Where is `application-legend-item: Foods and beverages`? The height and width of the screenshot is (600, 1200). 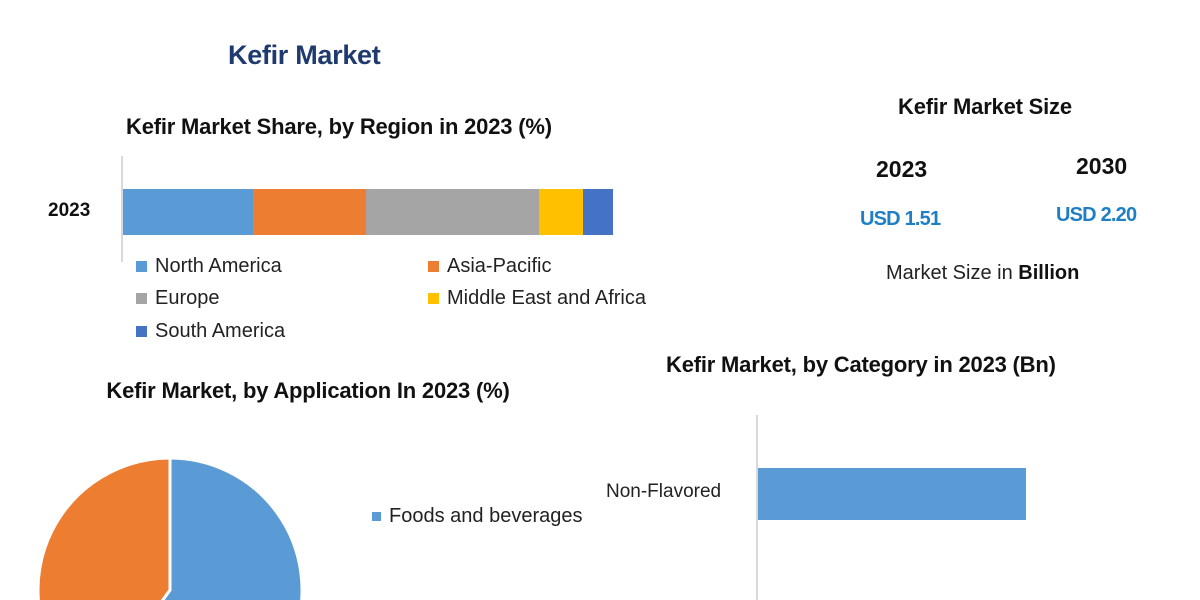
application-legend-item: Foods and beverages is located at coordinates (477, 516).